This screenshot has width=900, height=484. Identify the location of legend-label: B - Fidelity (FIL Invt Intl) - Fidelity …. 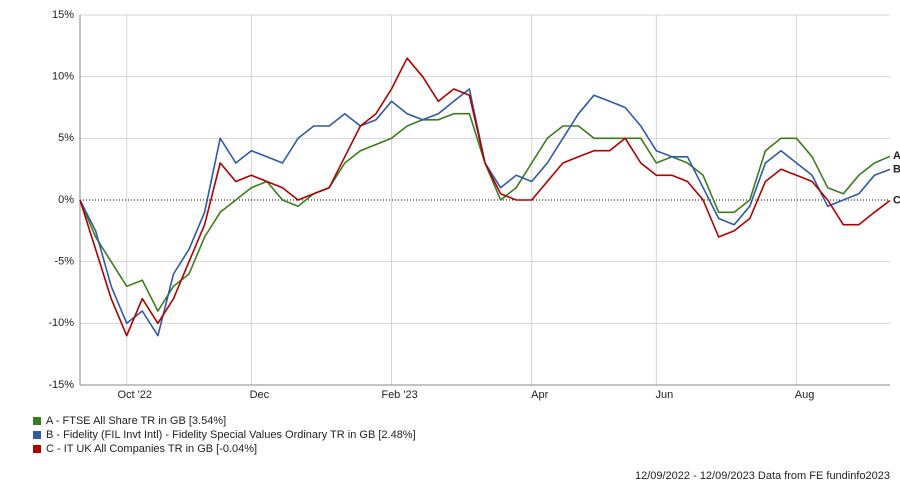
(231, 435).